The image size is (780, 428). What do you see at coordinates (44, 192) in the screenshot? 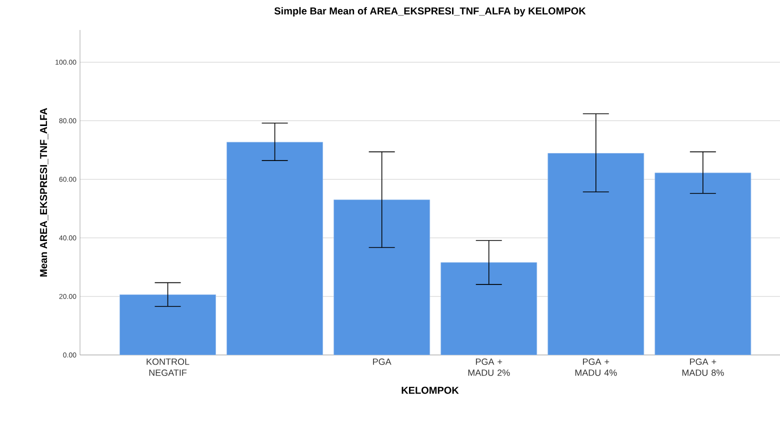
I see `y-axis-title: Mean AREA_EKSPRESI_TNF_ALFA` at bounding box center [44, 192].